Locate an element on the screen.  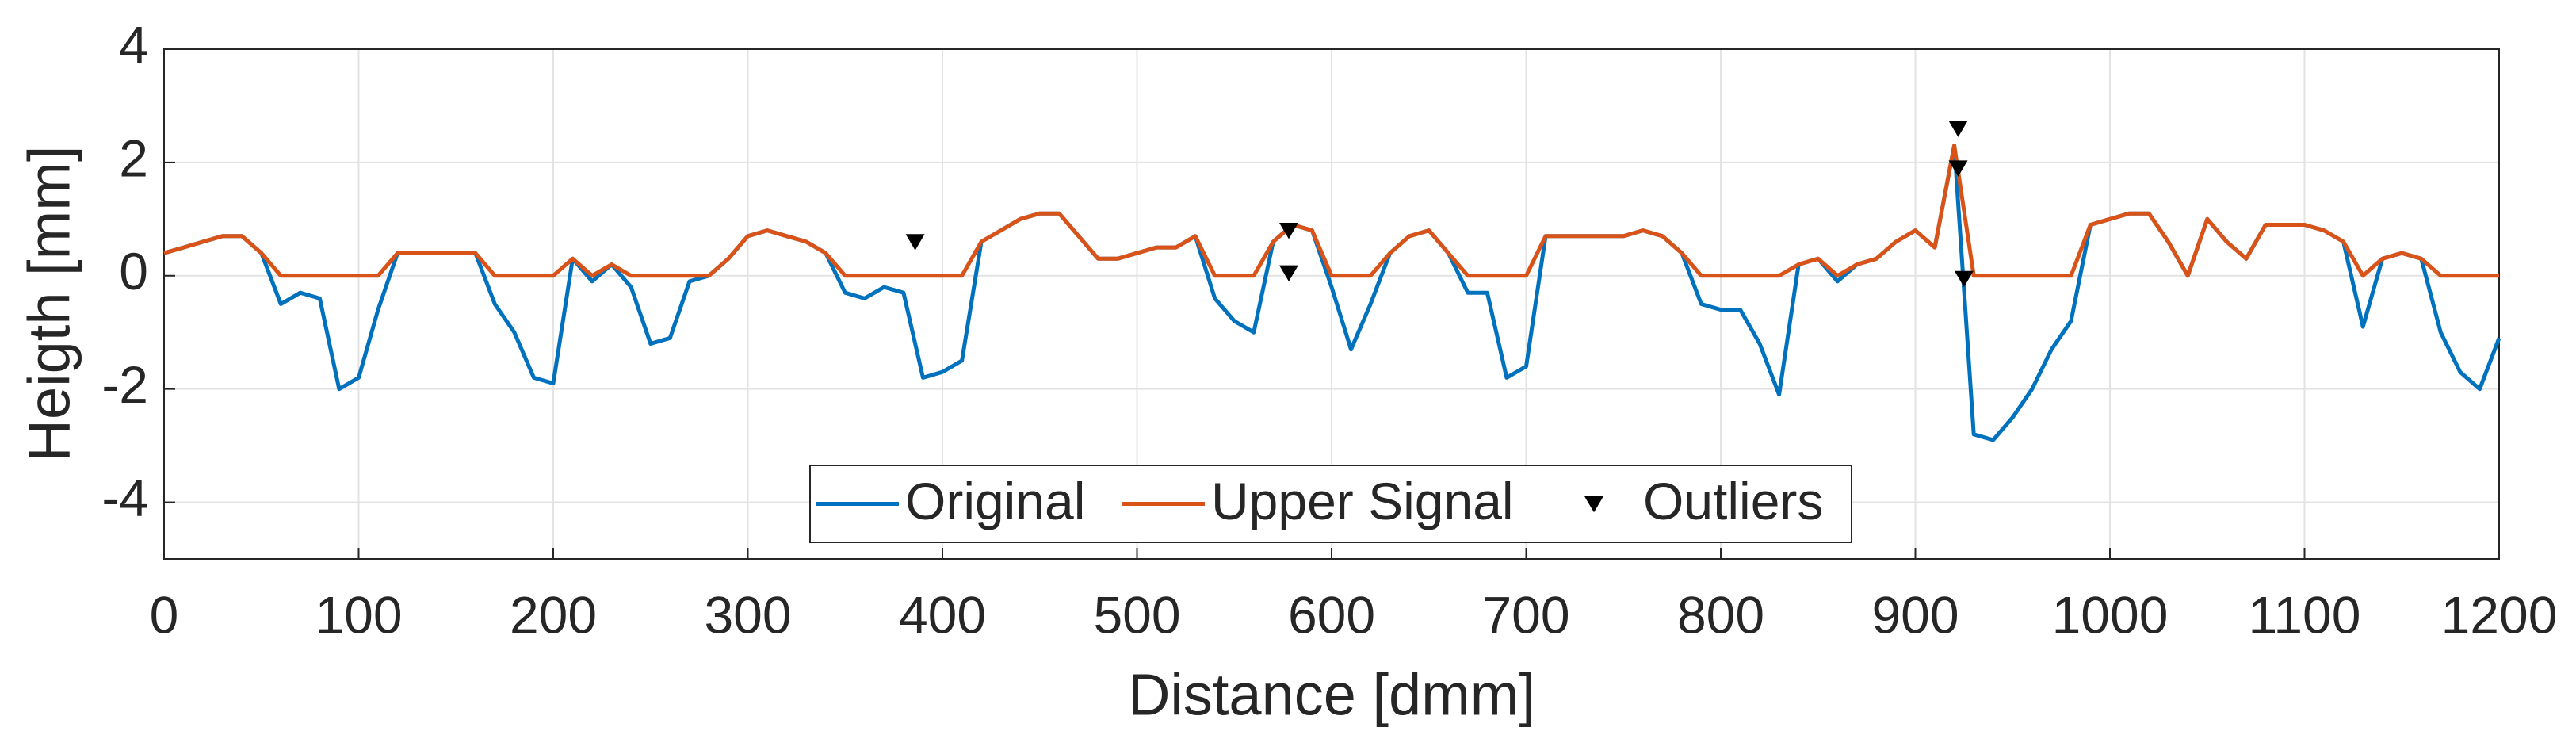
legend-label: Original is located at coordinates (995, 501).